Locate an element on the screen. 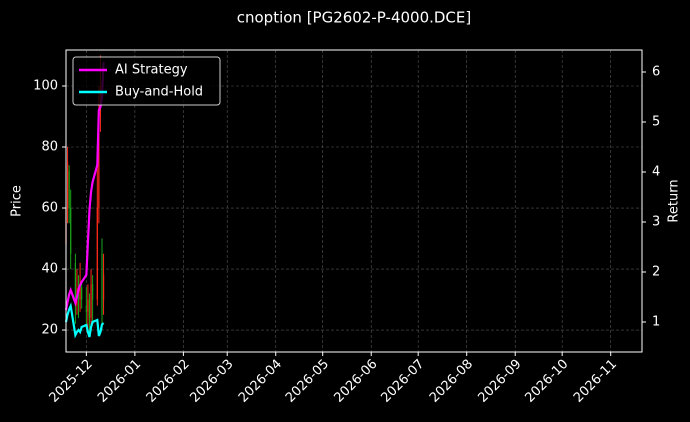  y-tick-label: 40 is located at coordinates (49, 269).